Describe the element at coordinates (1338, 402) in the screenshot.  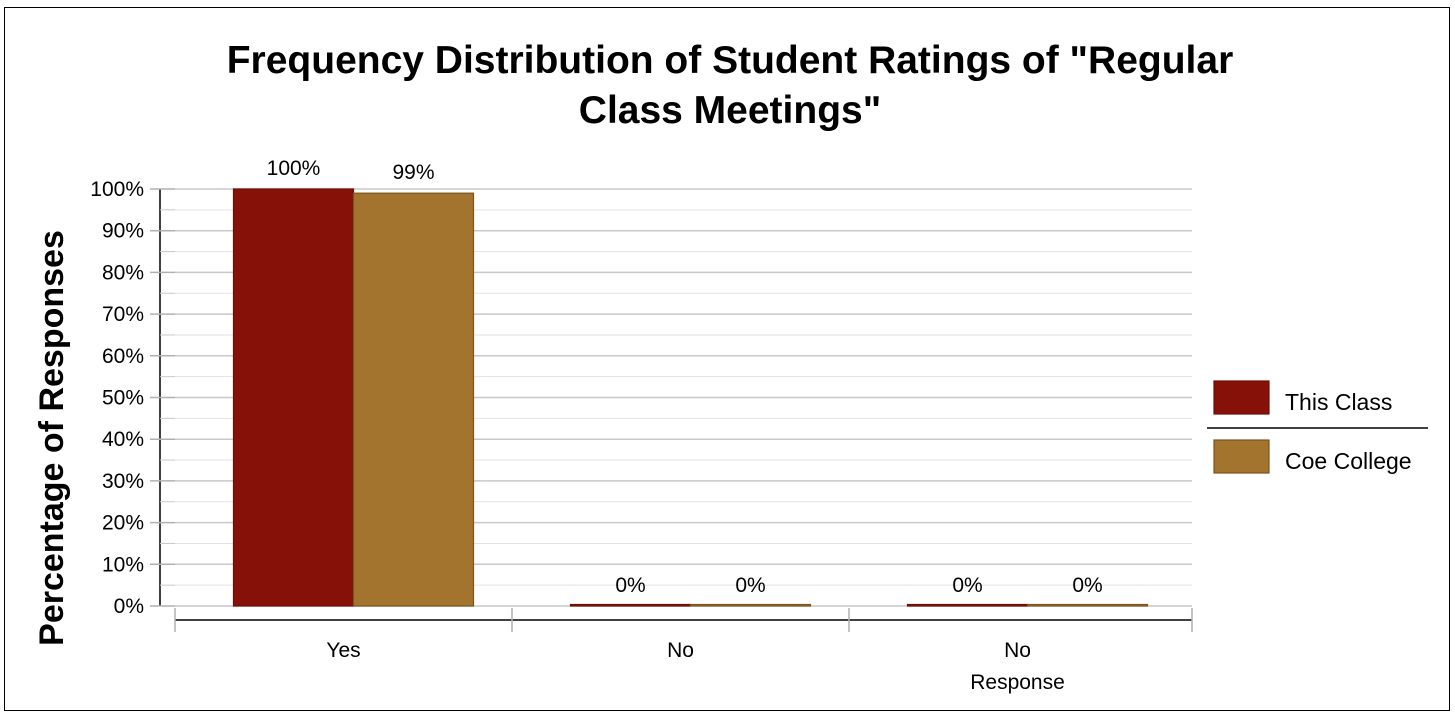
I see `legend-entry-label: This Class` at that location.